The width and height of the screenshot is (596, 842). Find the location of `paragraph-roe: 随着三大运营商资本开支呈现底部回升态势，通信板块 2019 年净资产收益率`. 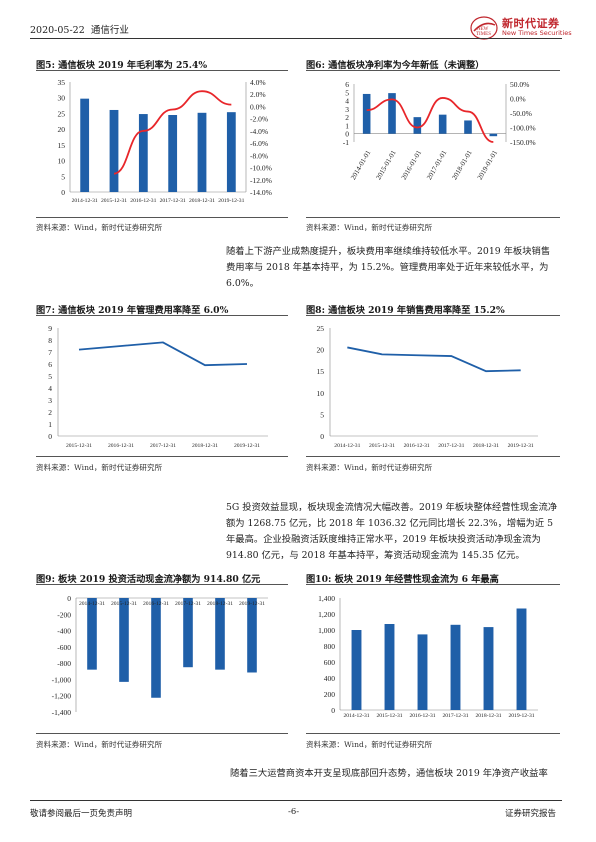

paragraph-roe: 随着三大运营商资本开支呈现底部回升态势，通信板块 2019 年净资产收益率 is located at coordinates (395, 774).